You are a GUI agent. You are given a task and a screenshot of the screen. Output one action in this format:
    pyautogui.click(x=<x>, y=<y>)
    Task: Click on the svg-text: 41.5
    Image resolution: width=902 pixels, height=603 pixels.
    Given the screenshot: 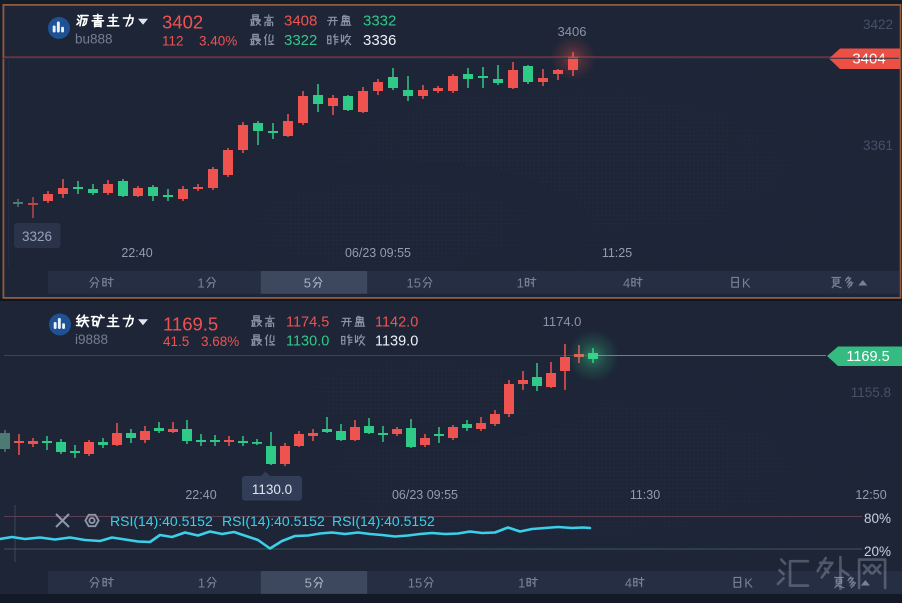 What is the action you would take?
    pyautogui.click(x=176, y=341)
    